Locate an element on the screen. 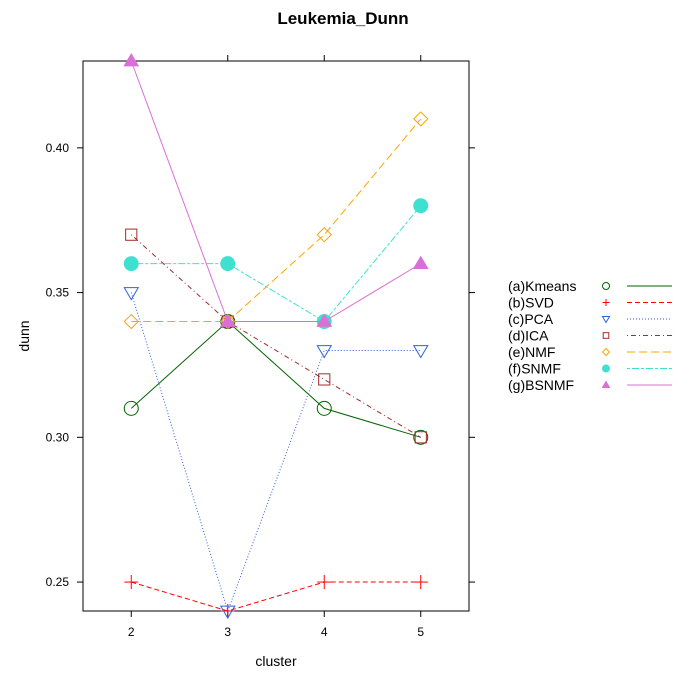 Image resolution: width=689 pixels, height=688 pixels. y-tick-label: 0.35 is located at coordinates (58, 293).